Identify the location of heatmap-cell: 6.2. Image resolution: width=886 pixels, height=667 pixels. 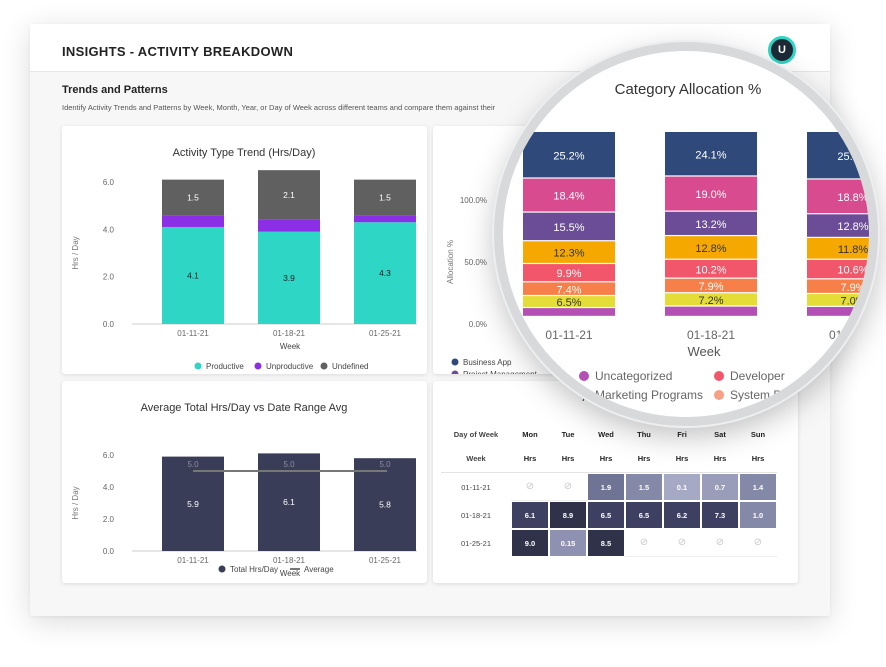
(682, 515).